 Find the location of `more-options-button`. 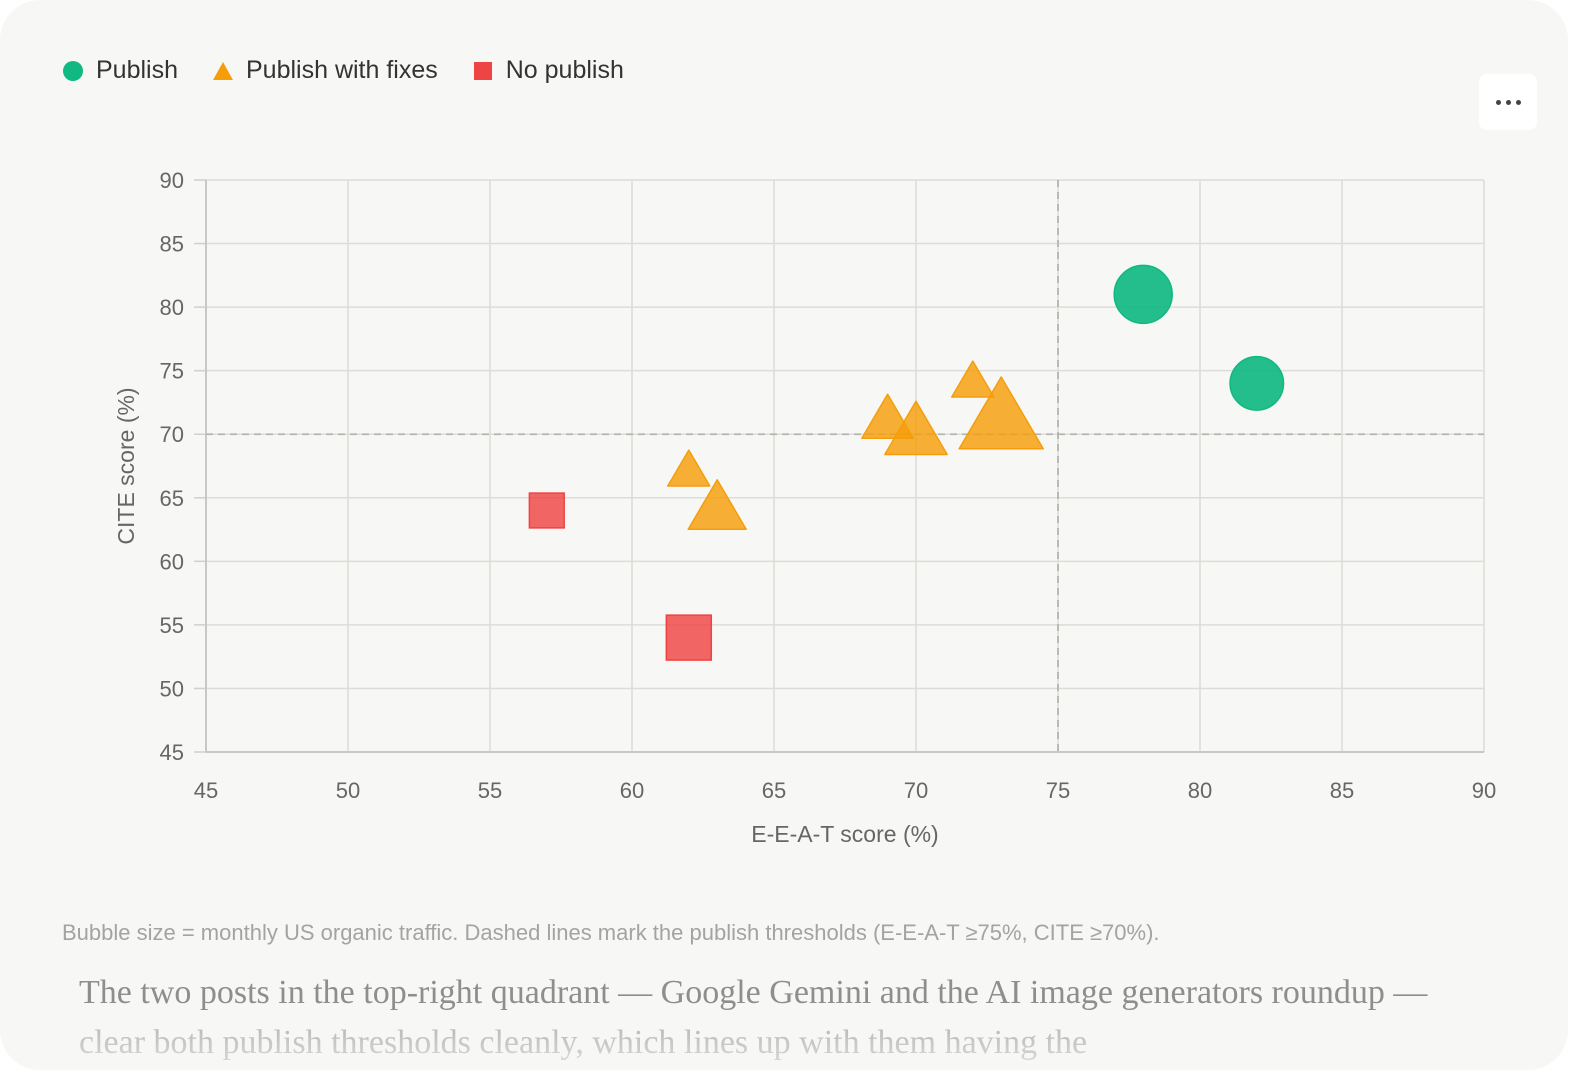

more-options-button is located at coordinates (1508, 102).